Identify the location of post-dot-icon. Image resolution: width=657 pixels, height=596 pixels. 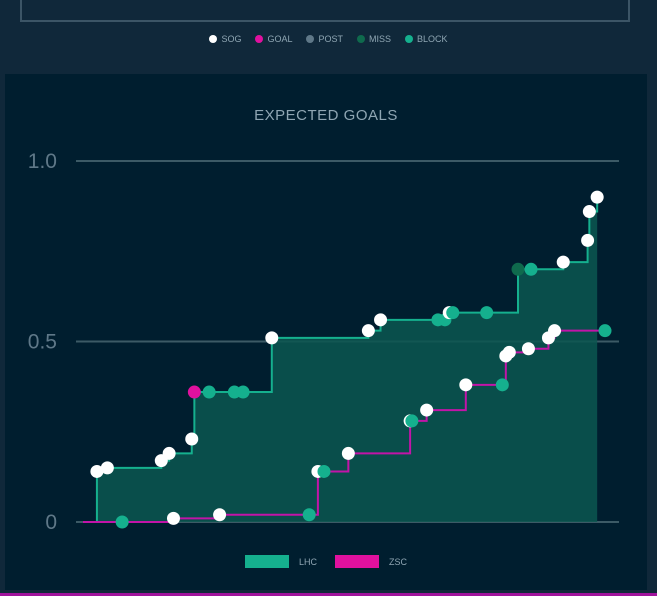
(310, 39).